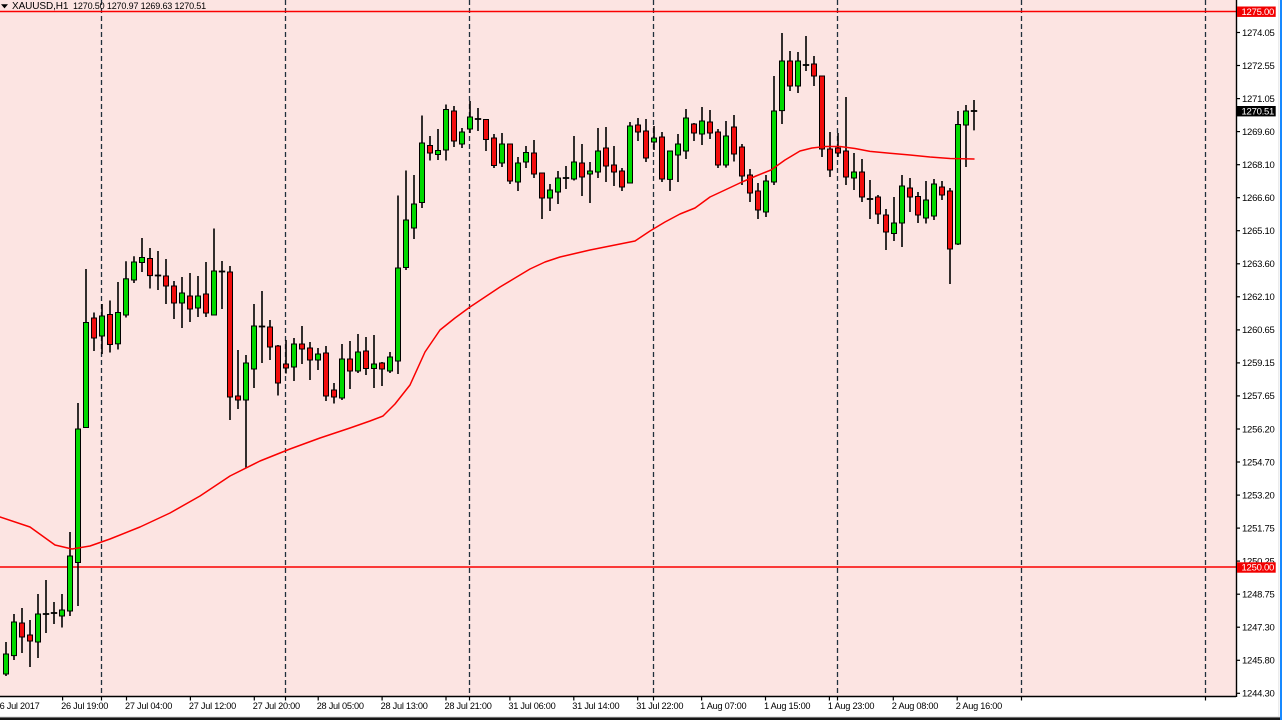 The width and height of the screenshot is (1282, 720). What do you see at coordinates (1258, 264) in the screenshot?
I see `svg-text: 1263.60` at bounding box center [1258, 264].